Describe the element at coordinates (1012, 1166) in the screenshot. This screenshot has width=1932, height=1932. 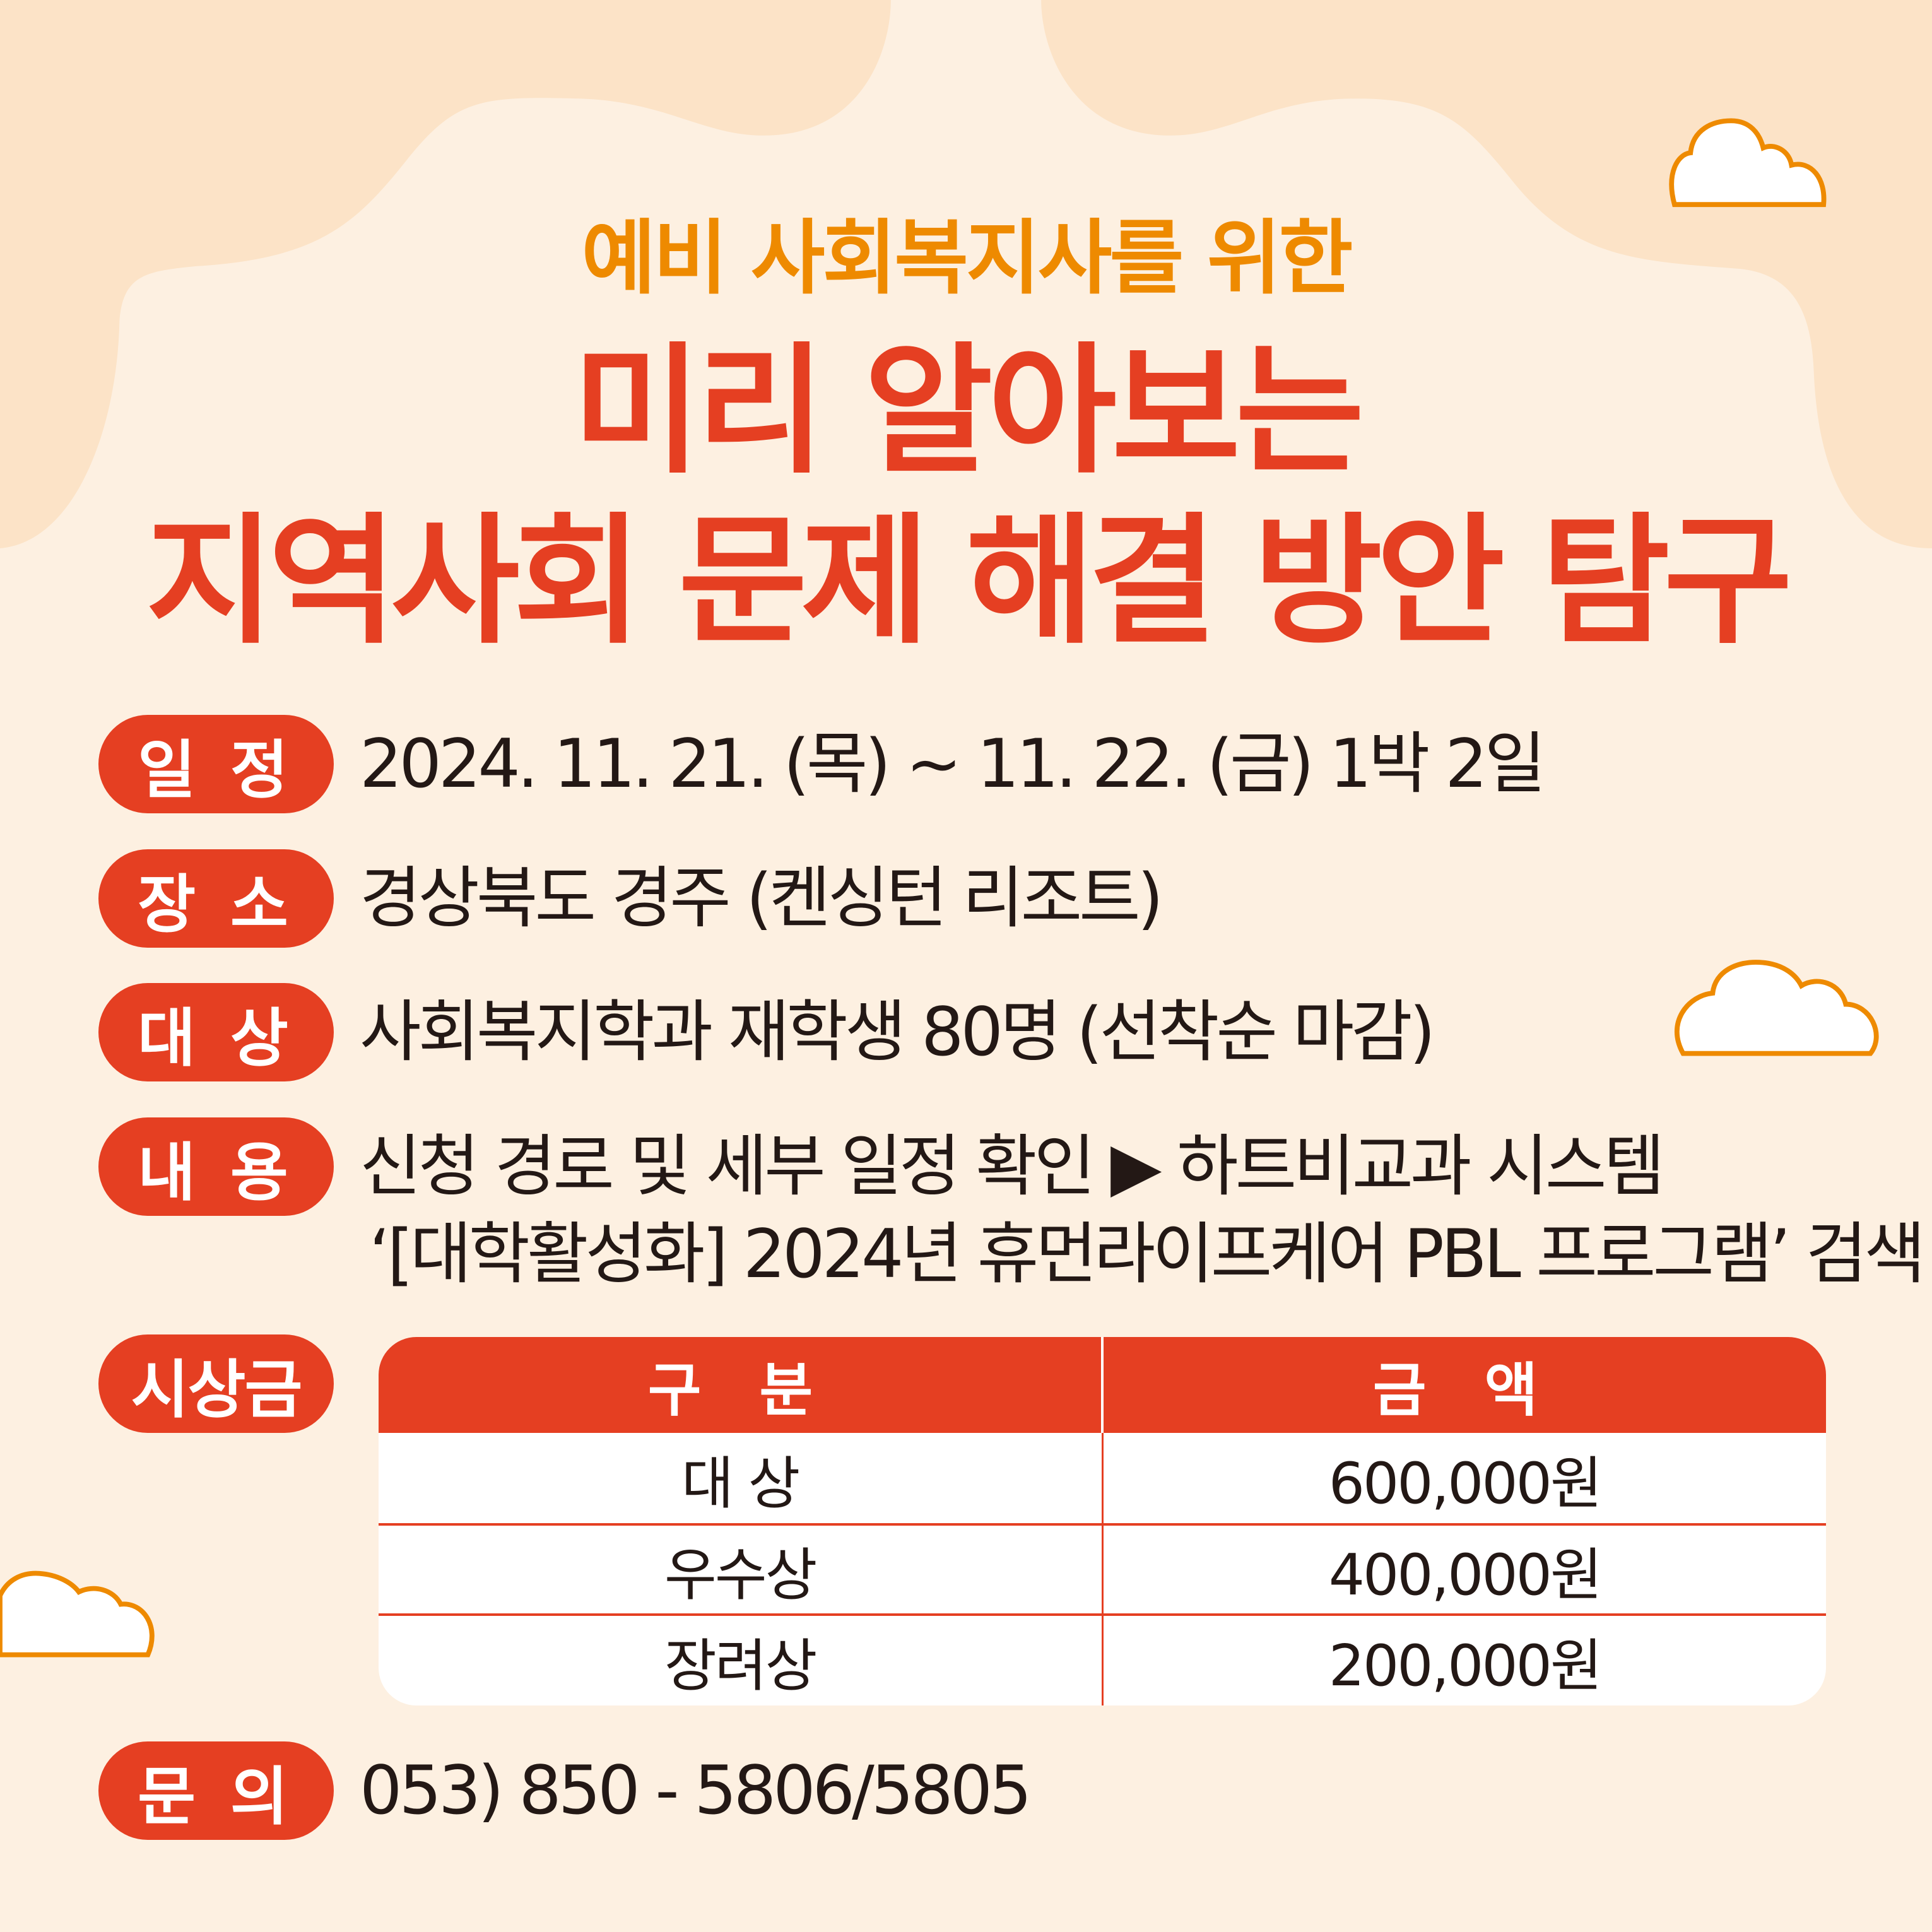
I see `content-value: 신청 경로 및 세부 일정 확인 ▶ 하트비교과 시스템` at that location.